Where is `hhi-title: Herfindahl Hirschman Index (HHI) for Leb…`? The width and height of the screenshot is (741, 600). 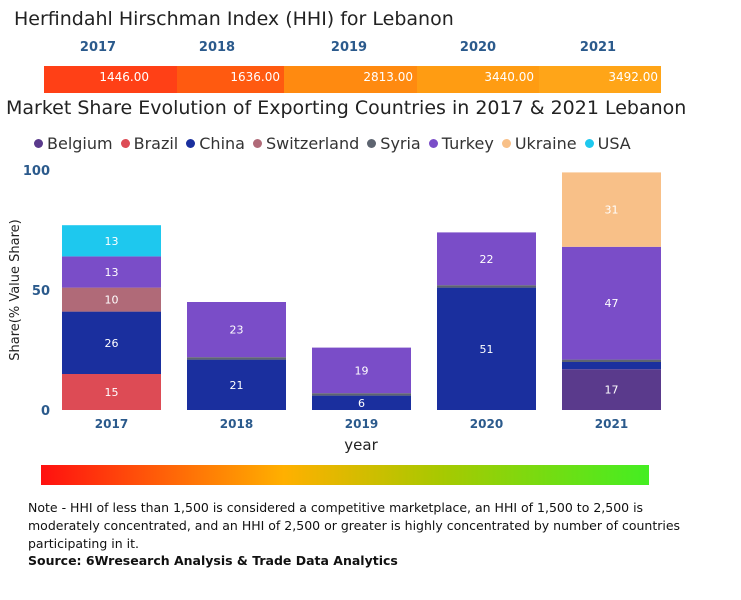
hhi-title: Herfindahl Hirschman Index (HHI) for Leb… is located at coordinates (234, 19).